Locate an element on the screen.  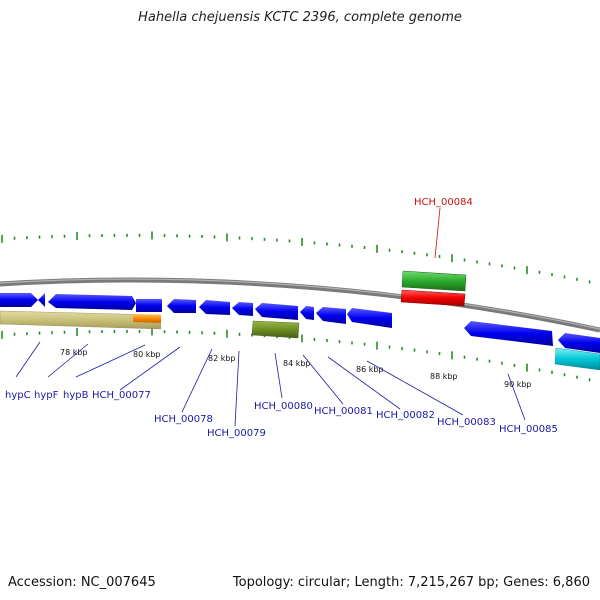
leader-line-hypF is located at coordinates (68, 360).